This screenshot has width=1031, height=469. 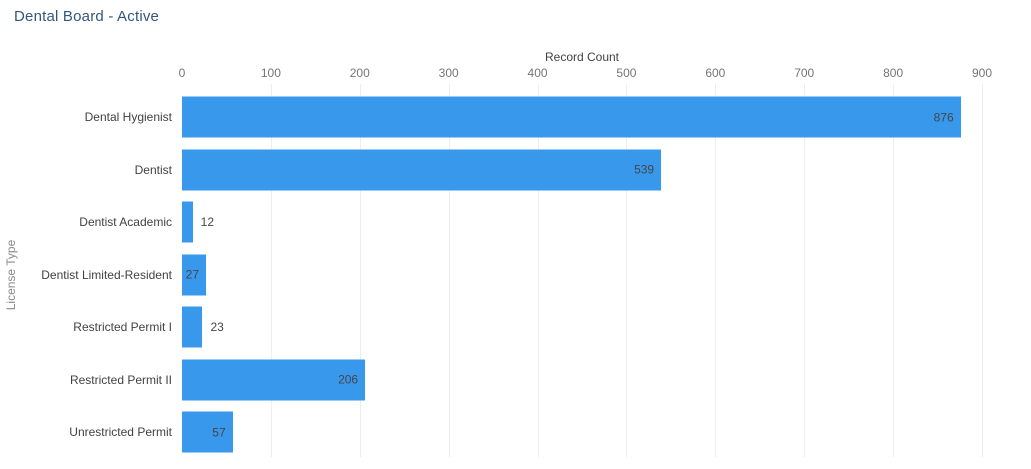 I want to click on value-label: 23, so click(x=217, y=327).